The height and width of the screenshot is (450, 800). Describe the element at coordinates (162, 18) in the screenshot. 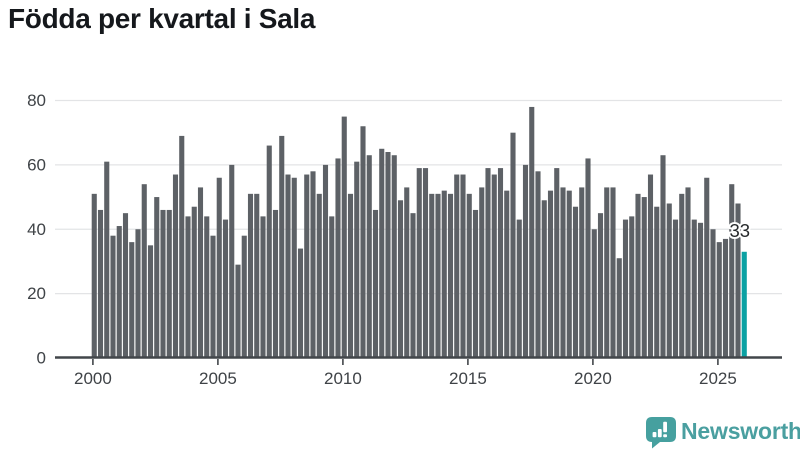

I see `chart-title: Födda per kvartal i Sala` at that location.